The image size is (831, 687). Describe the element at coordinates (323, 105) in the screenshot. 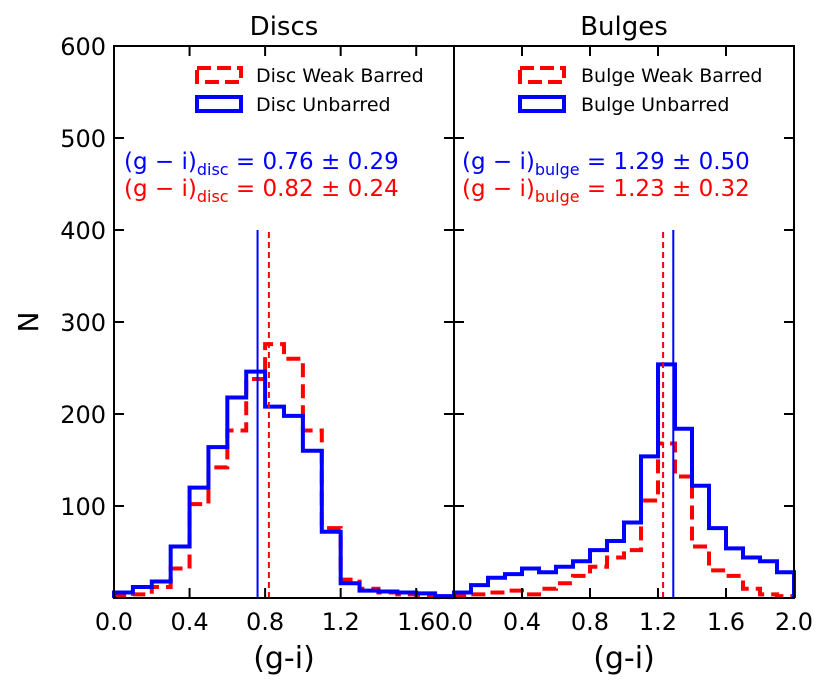

I see `legend-label-disc-unbarred: Disc Unbarred` at that location.